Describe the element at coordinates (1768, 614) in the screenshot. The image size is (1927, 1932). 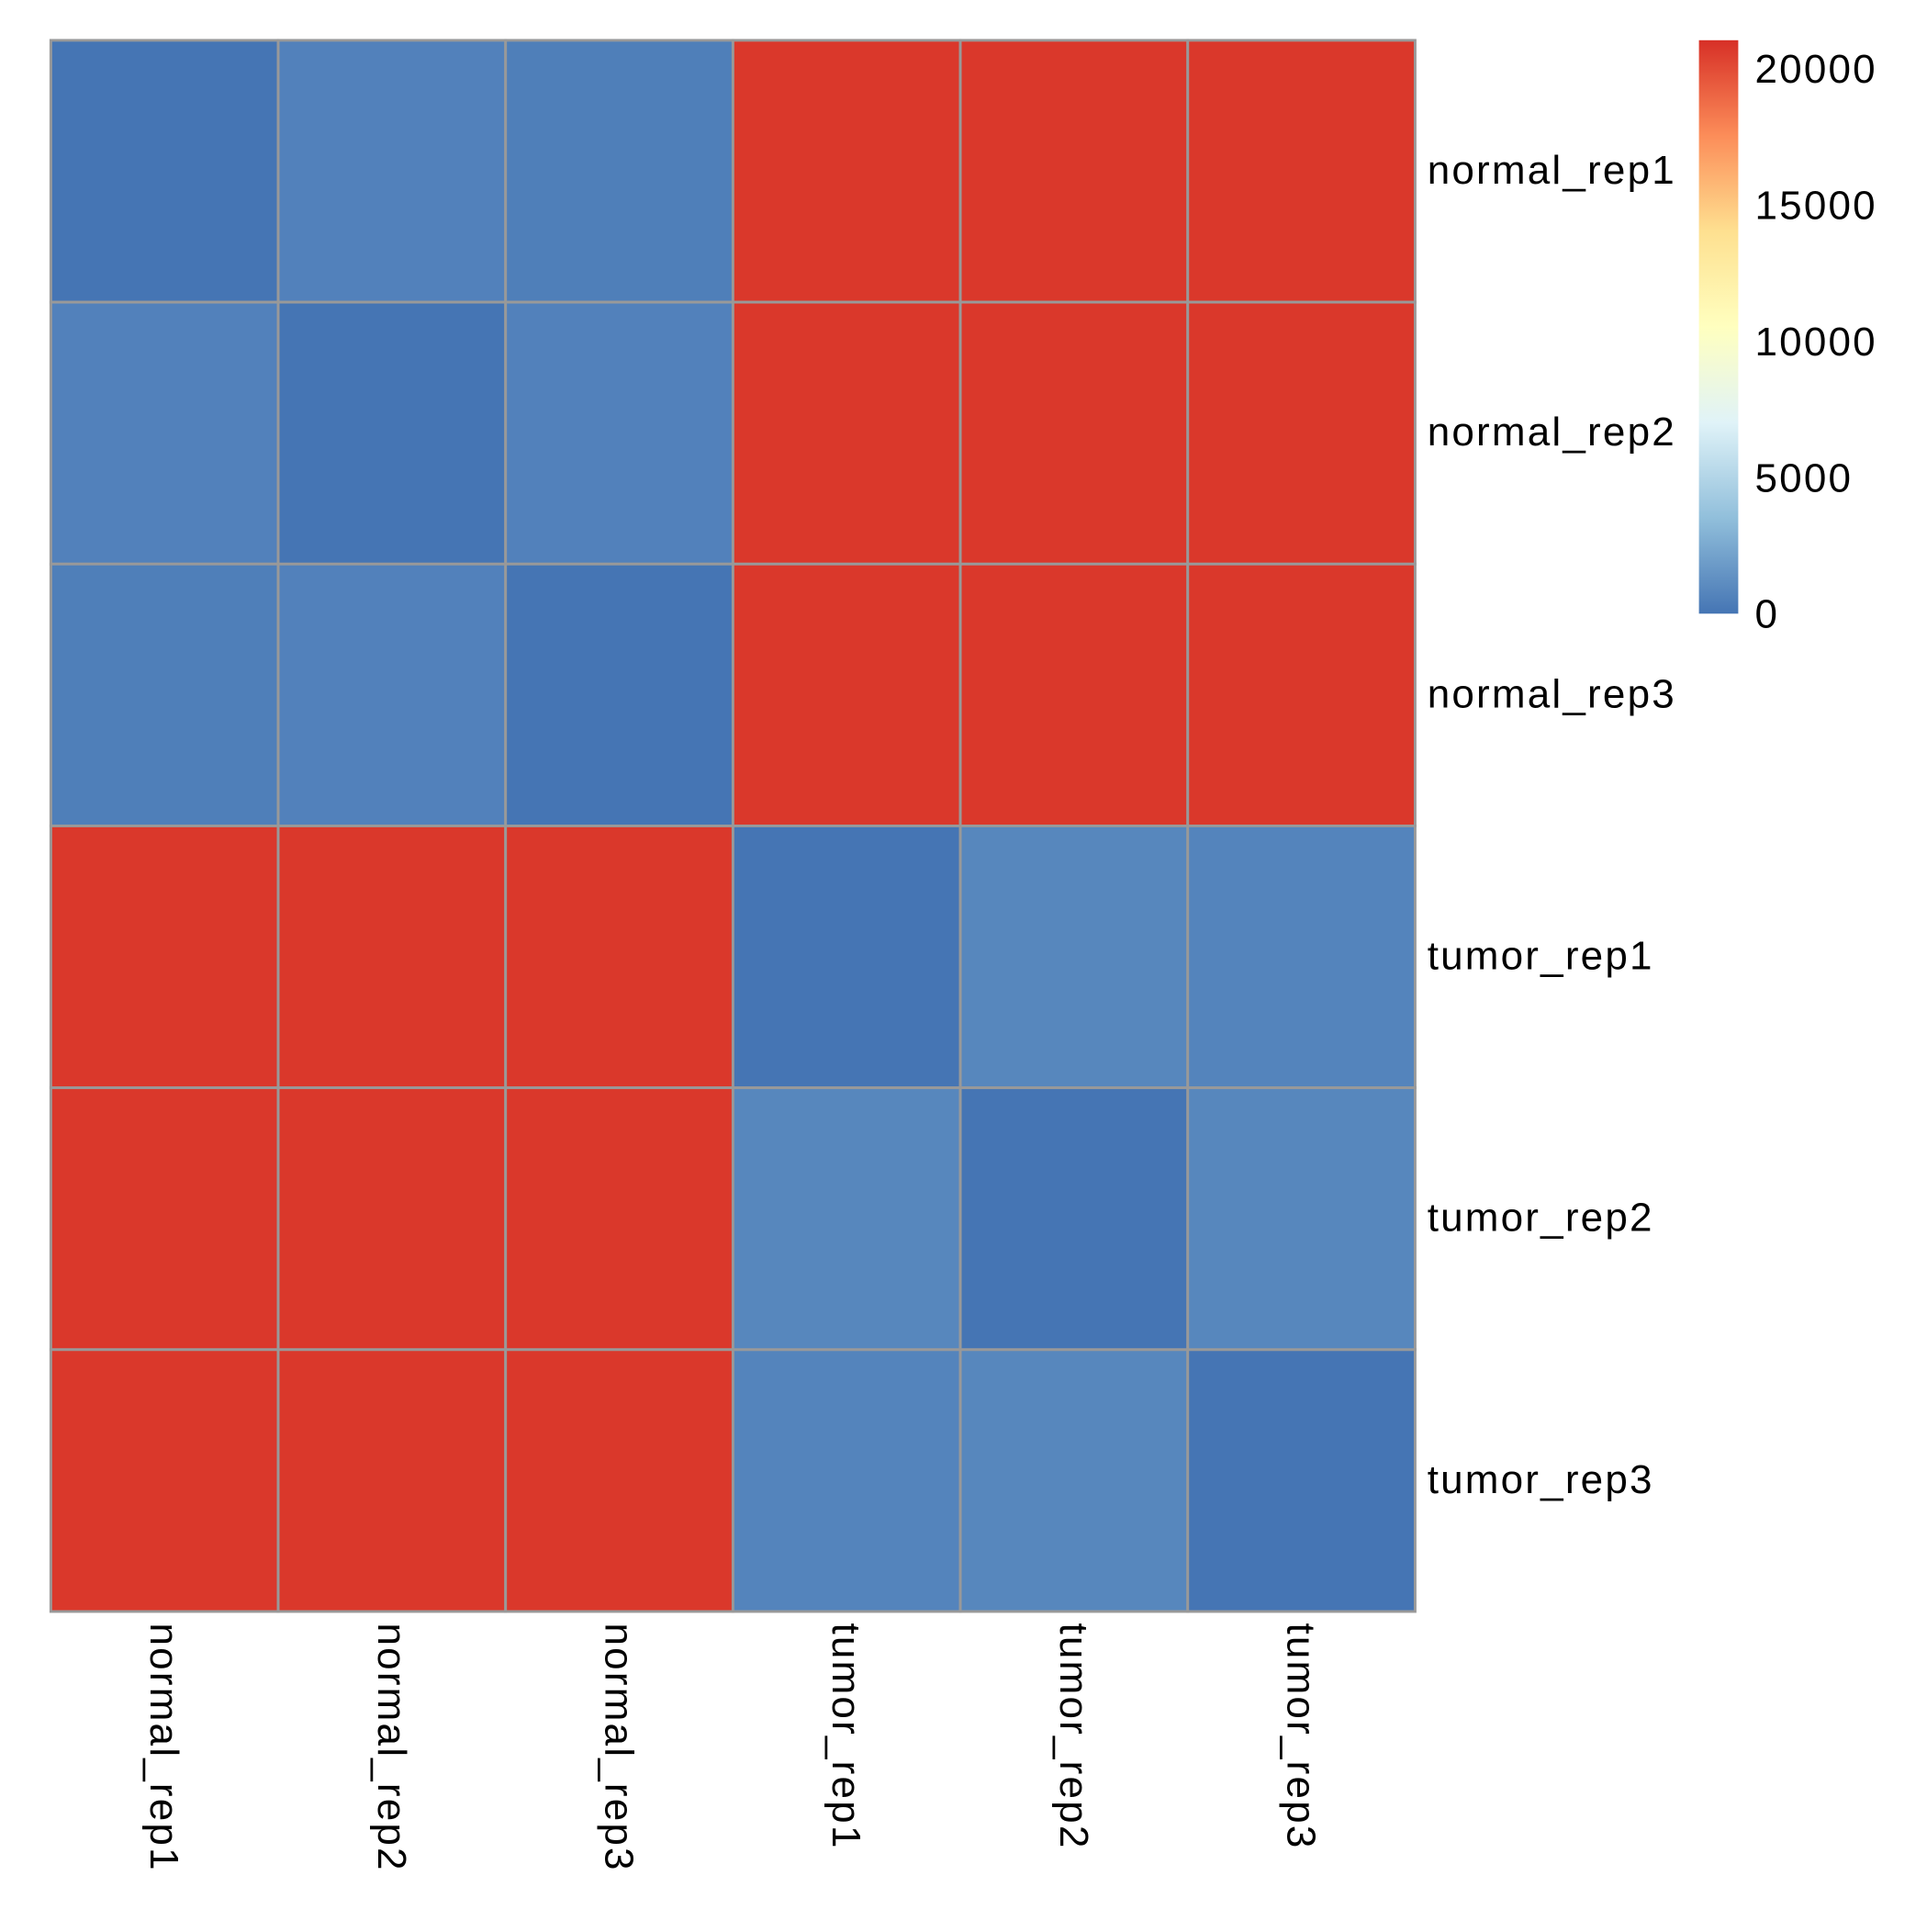
I see `svg-text: 0` at that location.